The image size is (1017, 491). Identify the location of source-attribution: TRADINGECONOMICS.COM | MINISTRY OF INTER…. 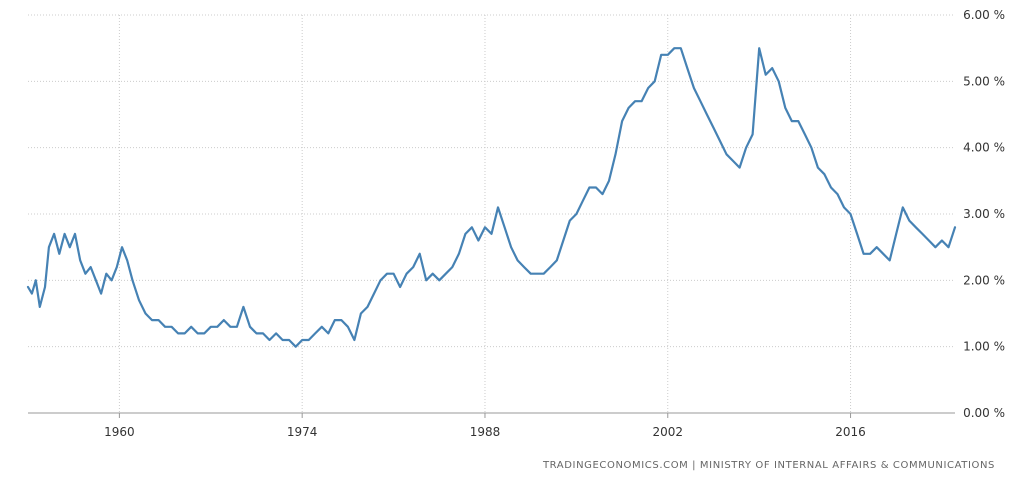
(768, 465).